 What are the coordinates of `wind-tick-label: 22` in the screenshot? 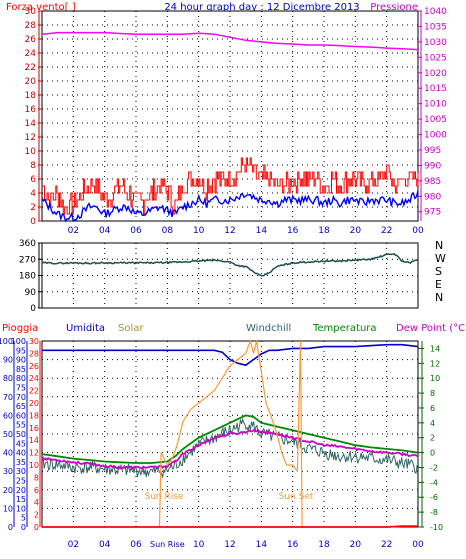 It's located at (30, 68).